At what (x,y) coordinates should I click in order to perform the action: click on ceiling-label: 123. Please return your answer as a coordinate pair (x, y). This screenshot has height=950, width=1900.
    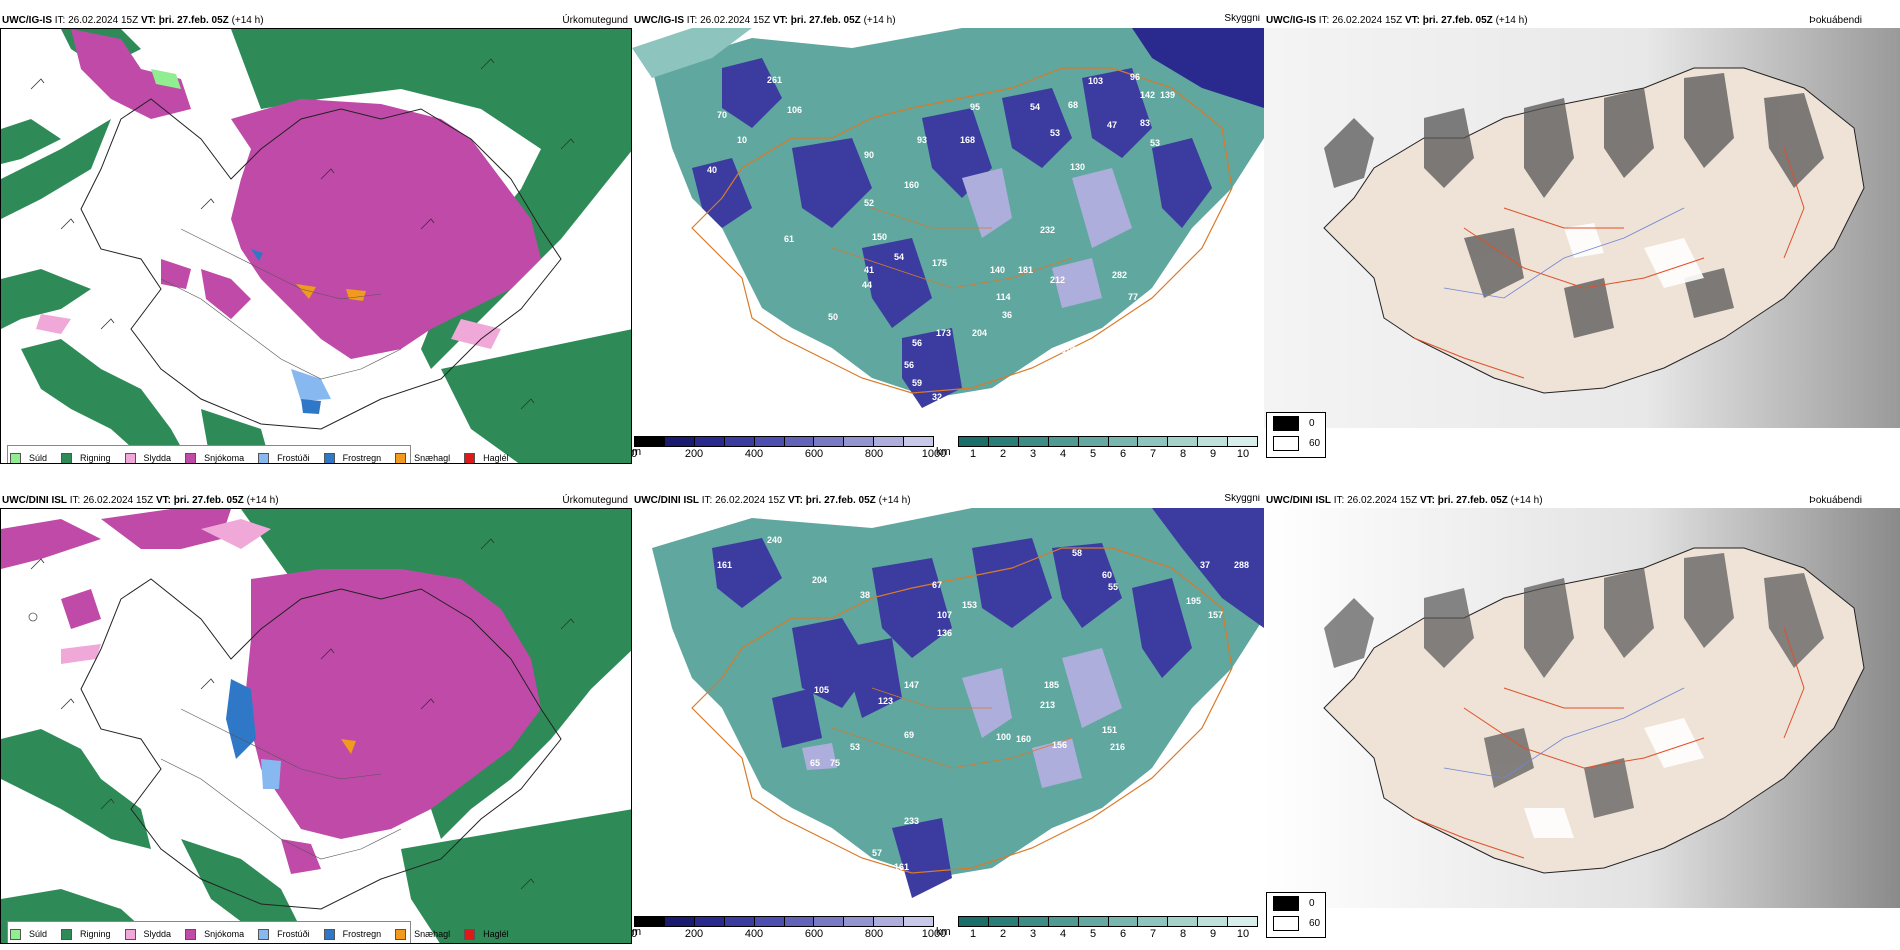
    Looking at the image, I should click on (885, 701).